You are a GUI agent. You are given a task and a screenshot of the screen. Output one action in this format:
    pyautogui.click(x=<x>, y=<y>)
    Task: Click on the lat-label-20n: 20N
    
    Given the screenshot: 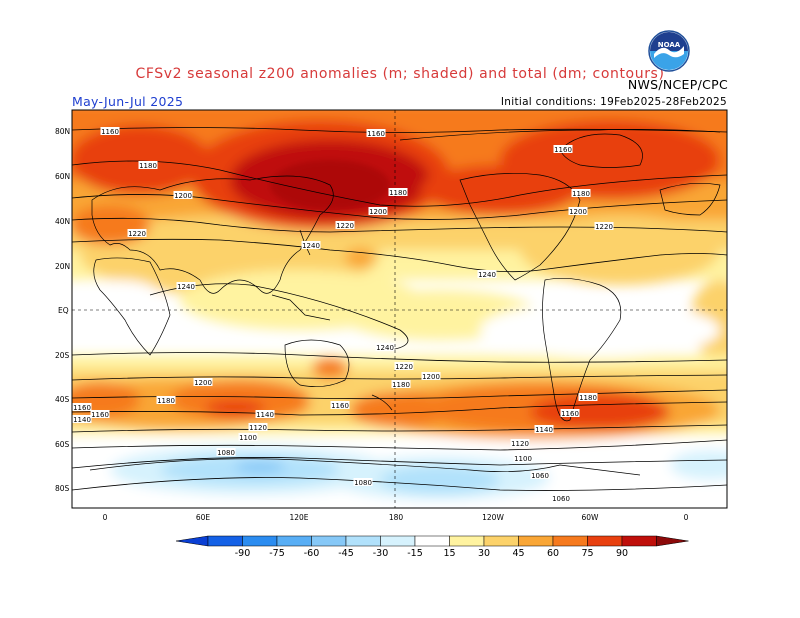 What is the action you would take?
    pyautogui.click(x=62, y=266)
    